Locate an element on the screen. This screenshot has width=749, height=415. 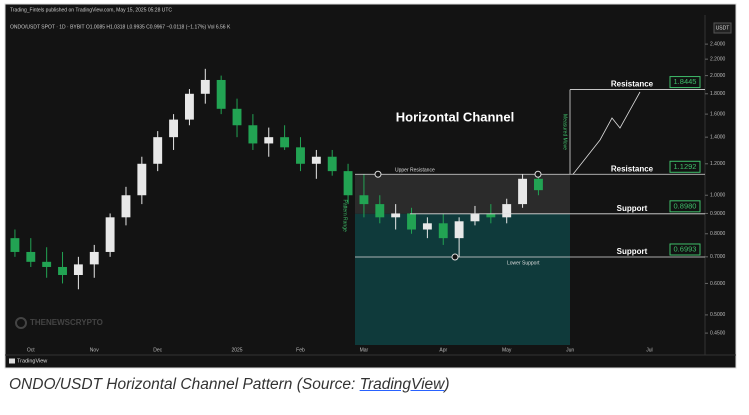
level-value: 1.1292 is located at coordinates (685, 166).